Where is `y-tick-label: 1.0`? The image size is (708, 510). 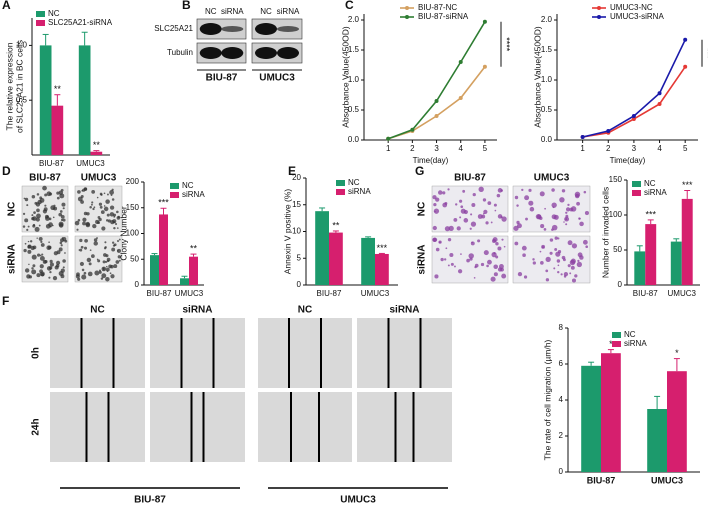 y-tick-label: 1.0 is located at coordinates (547, 79).